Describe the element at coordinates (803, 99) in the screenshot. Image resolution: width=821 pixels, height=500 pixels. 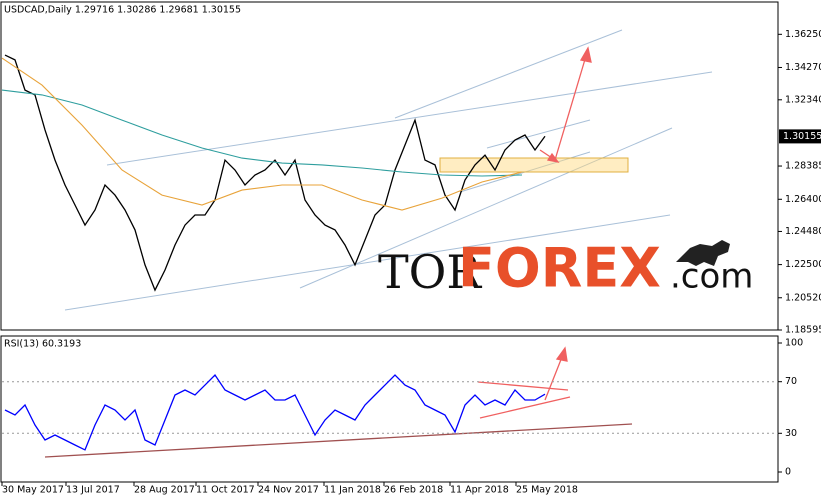
I see `y-tick-label: 1.32340` at that location.